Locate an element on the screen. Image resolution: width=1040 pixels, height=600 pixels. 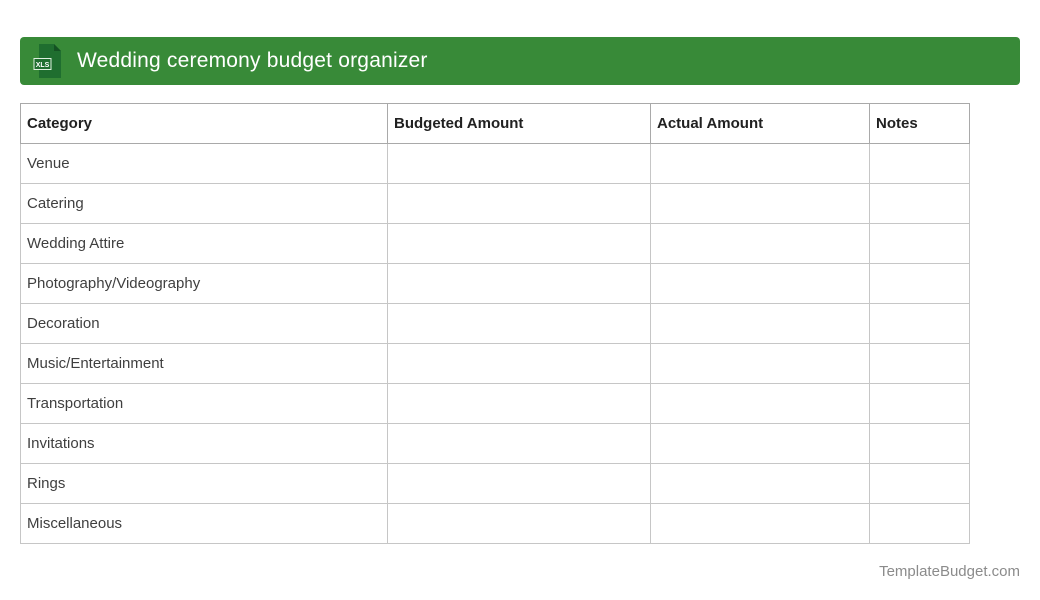
table-row: Music/Entertainment is located at coordinates (495, 363).